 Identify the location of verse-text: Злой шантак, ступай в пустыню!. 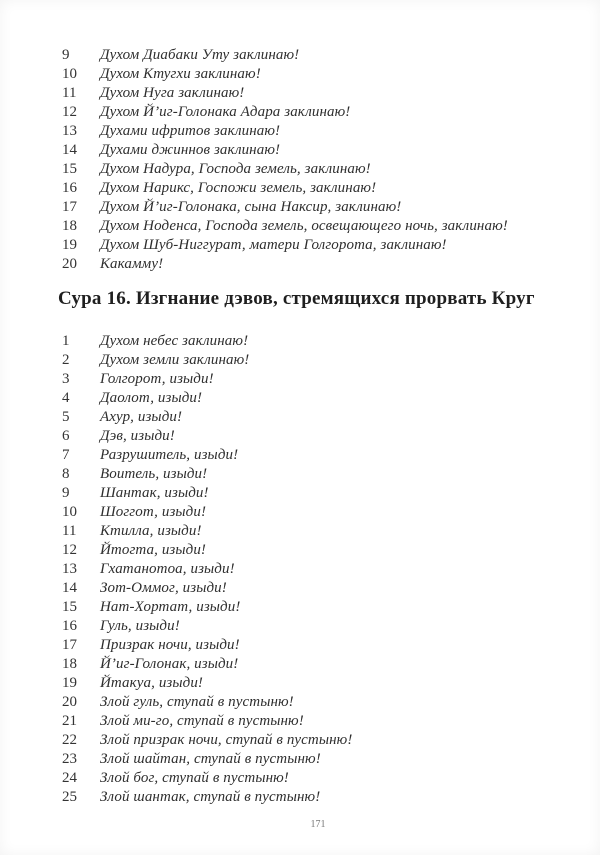
(210, 797).